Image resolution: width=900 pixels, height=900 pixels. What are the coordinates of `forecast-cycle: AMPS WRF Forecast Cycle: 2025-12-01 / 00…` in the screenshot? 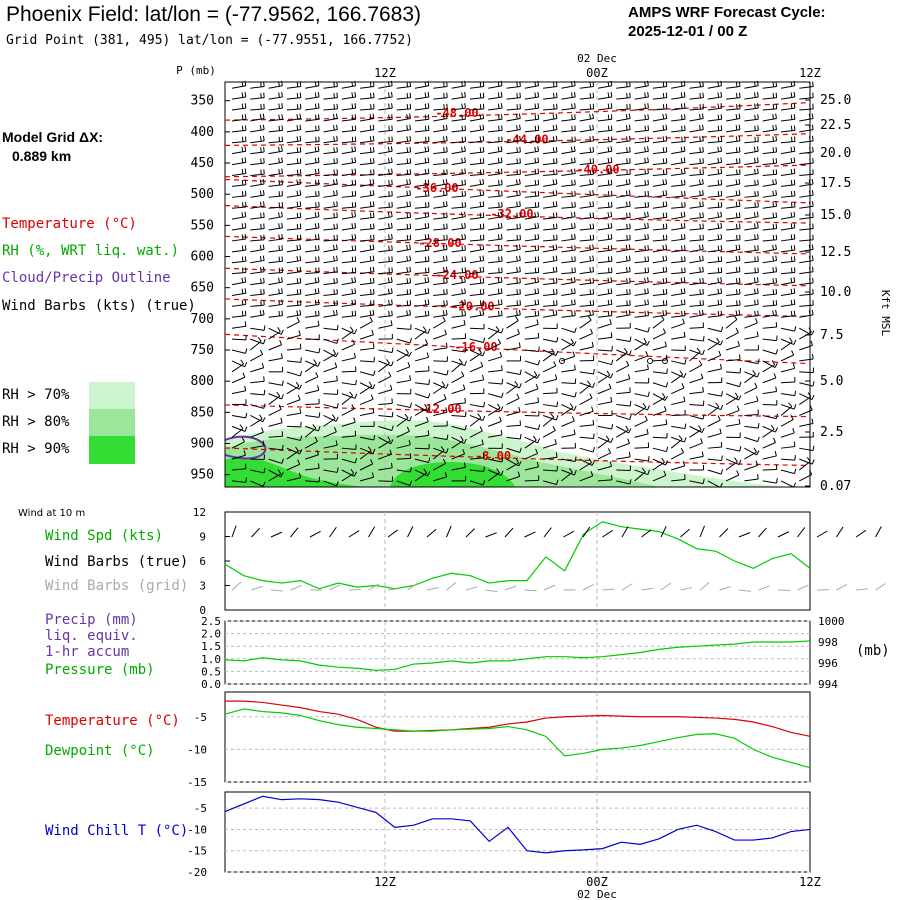 It's located at (727, 22).